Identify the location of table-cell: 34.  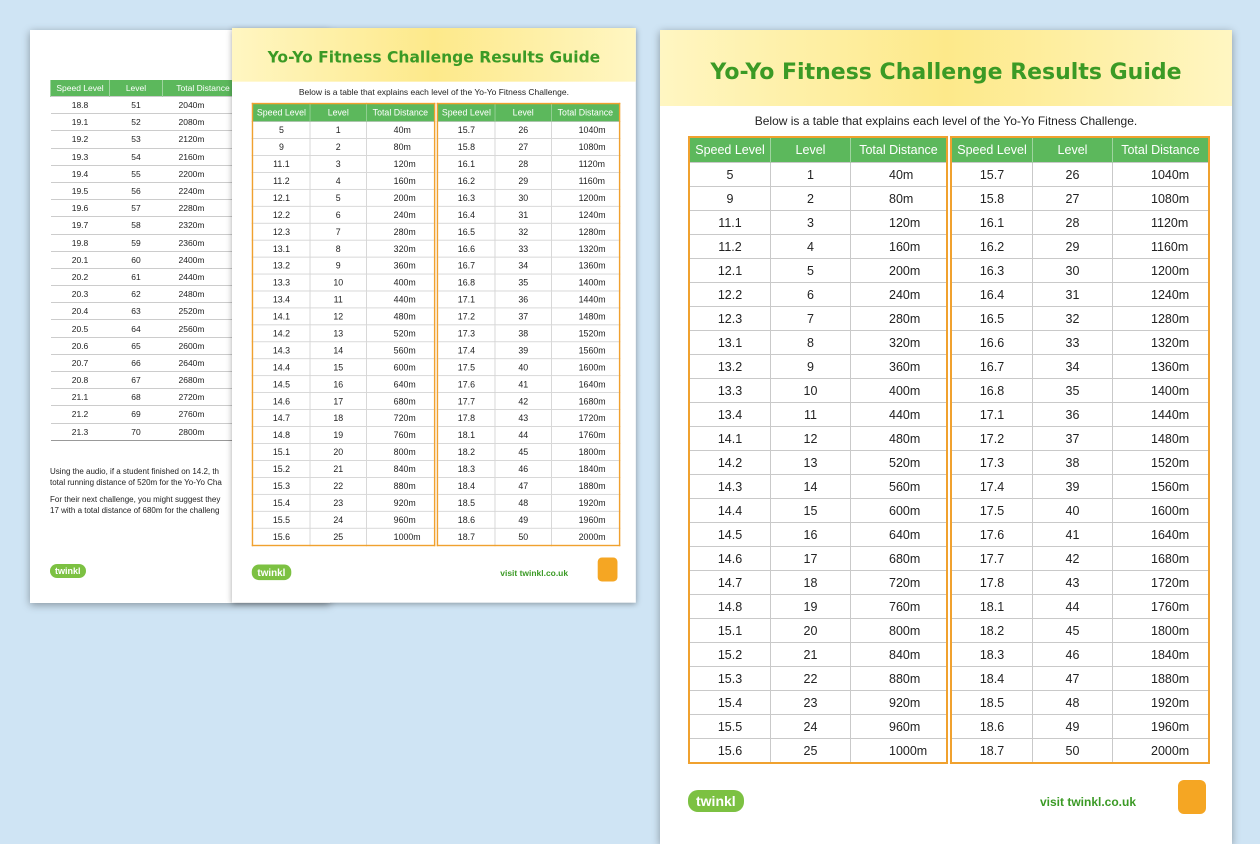
(1072, 366).